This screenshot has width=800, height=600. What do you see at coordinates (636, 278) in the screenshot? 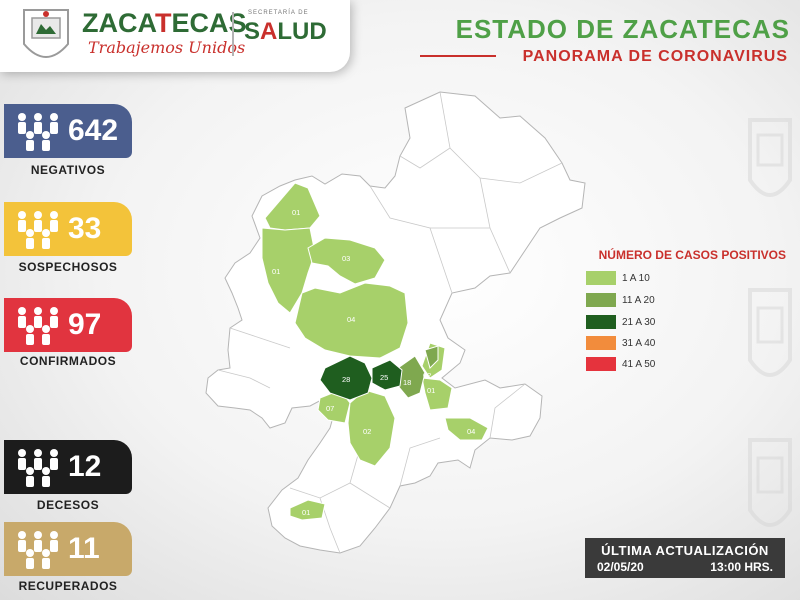
I see `legend-label: 1 A 10` at bounding box center [636, 278].